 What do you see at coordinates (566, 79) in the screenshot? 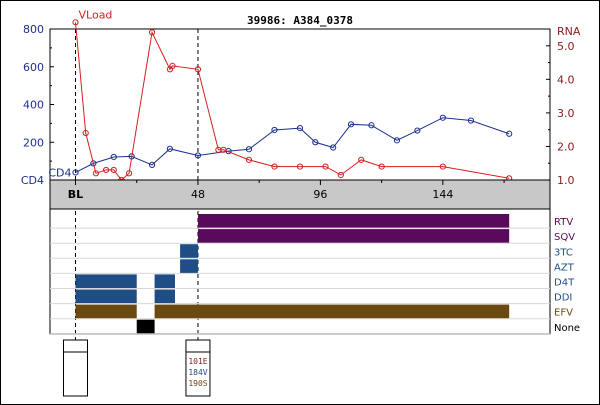
I see `right-tick-label: 4.0` at bounding box center [566, 79].